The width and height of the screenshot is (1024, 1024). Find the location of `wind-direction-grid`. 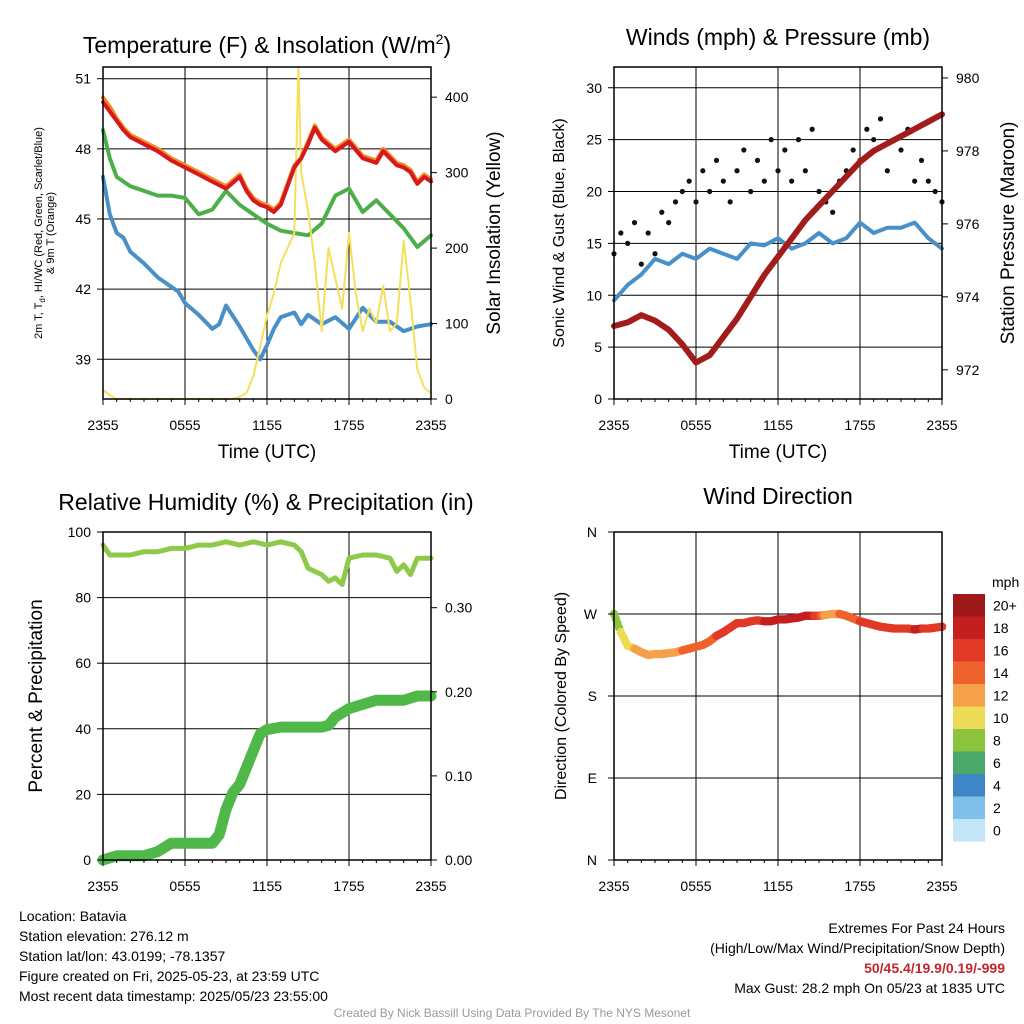

wind-direction-grid is located at coordinates (778, 696).